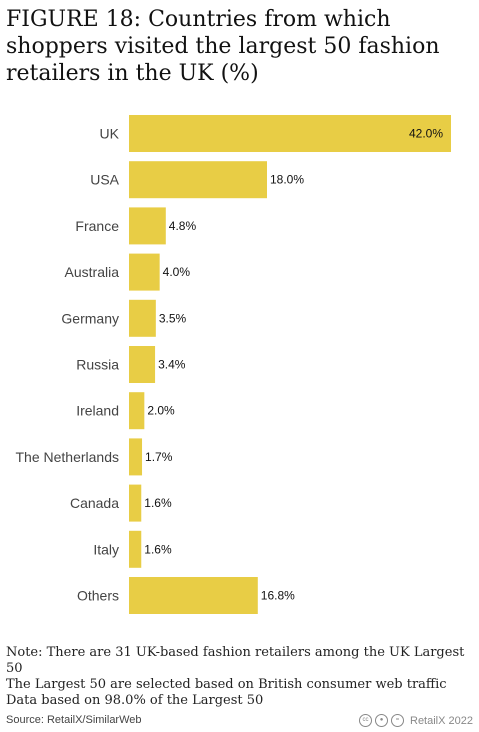  What do you see at coordinates (183, 226) in the screenshot?
I see `value-label: 4.8%` at bounding box center [183, 226].